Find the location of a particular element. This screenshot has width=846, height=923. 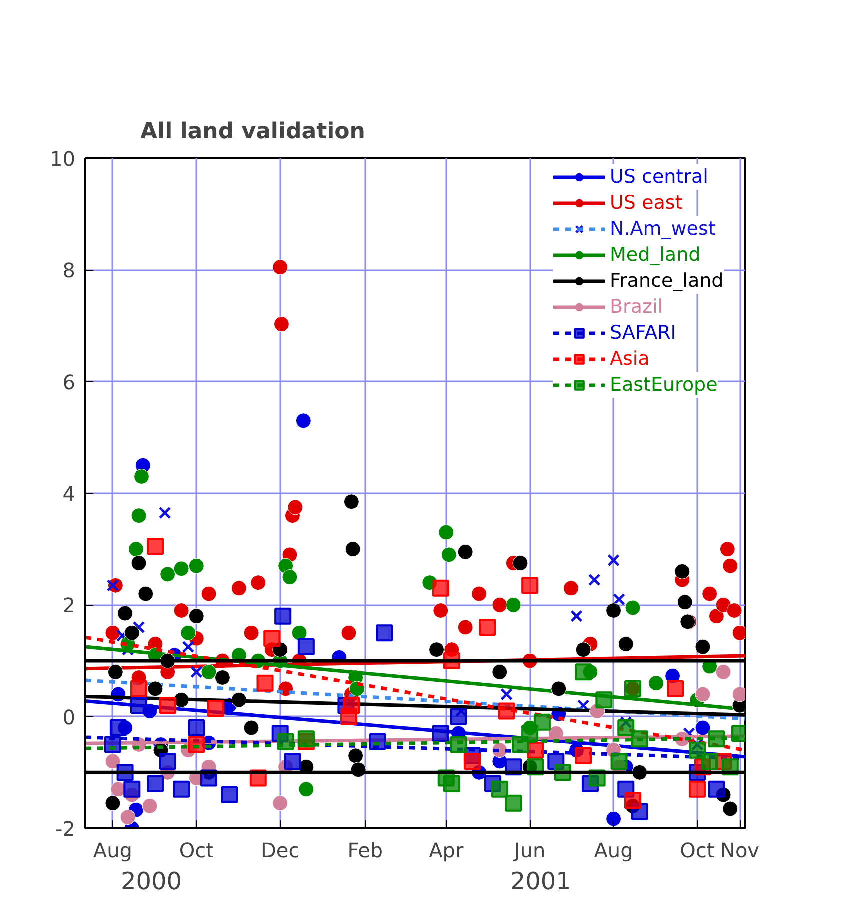

legend-label: EastEurope is located at coordinates (664, 385).